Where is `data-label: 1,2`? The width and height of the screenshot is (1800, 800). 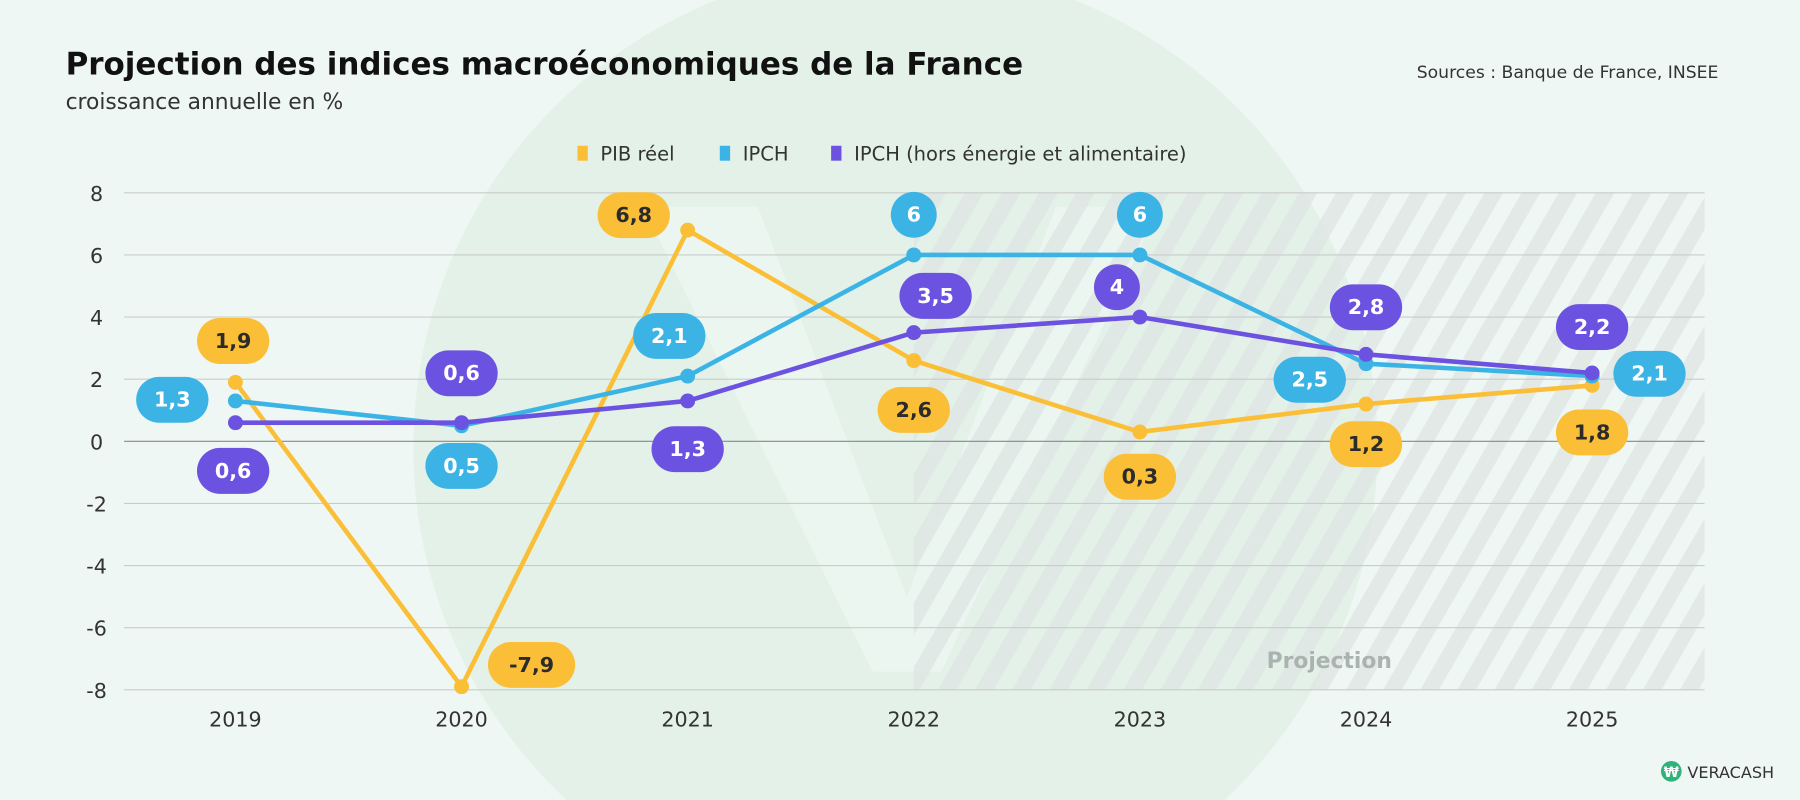 data-label: 1,2 is located at coordinates (1366, 444).